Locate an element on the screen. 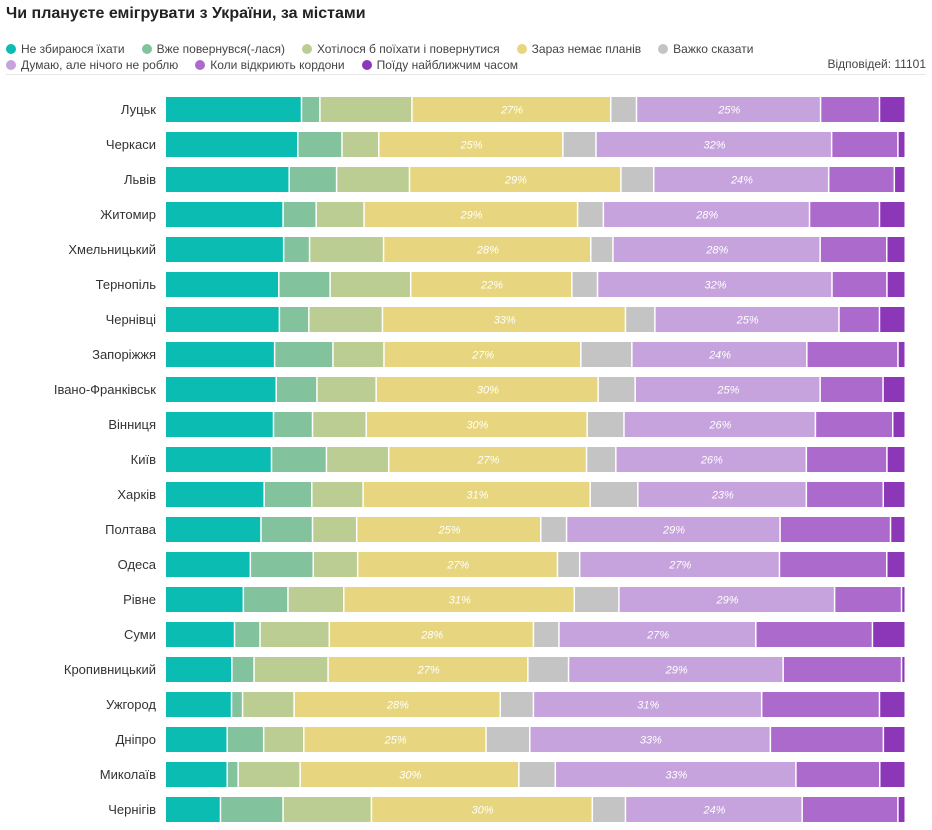 Image resolution: width=932 pixels, height=830 pixels. legend-item-not-going: Не збираюся їхати is located at coordinates (65, 49).